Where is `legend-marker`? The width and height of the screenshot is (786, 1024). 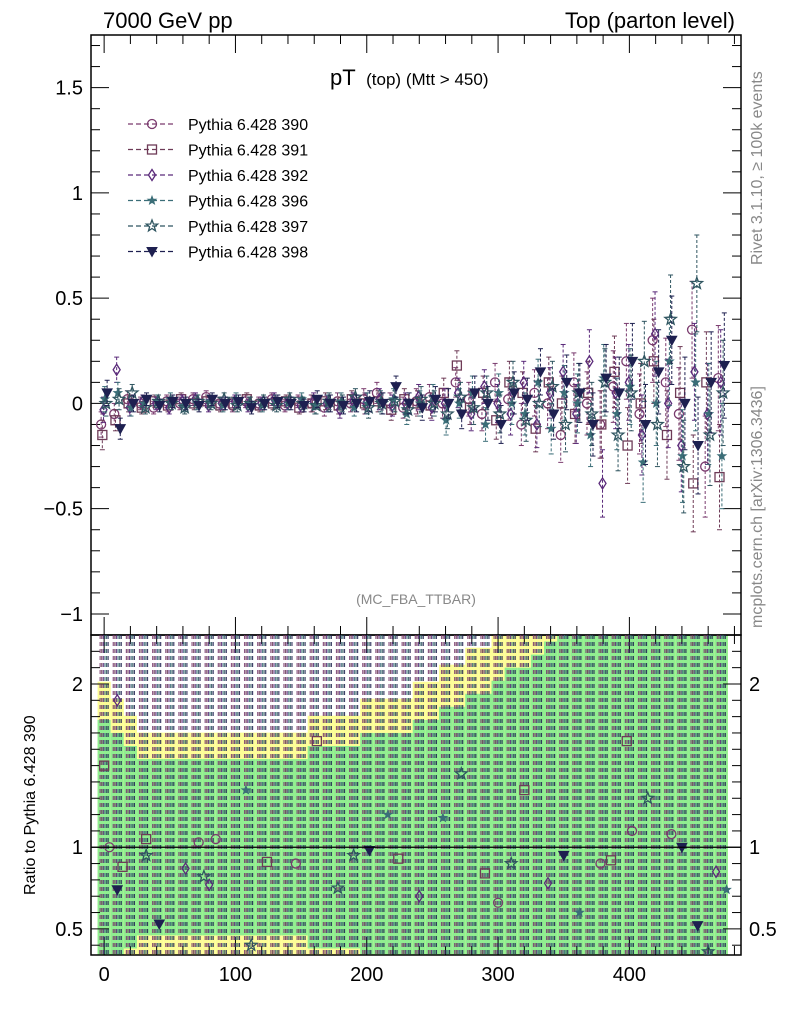 legend-marker is located at coordinates (152, 175).